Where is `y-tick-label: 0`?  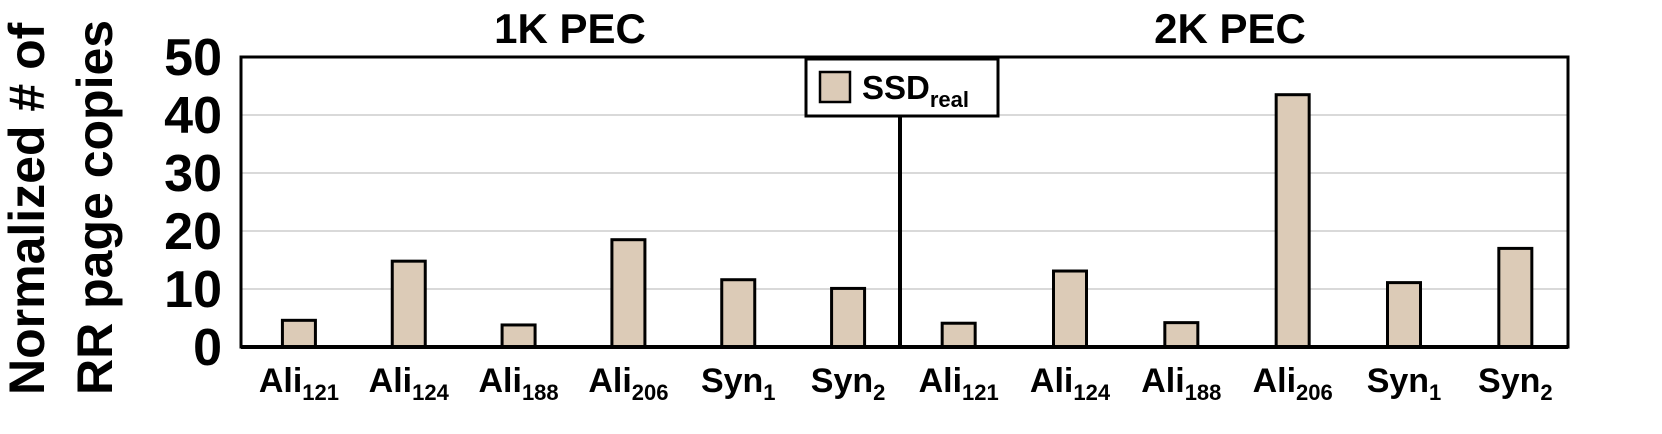 y-tick-label: 0 is located at coordinates (207, 348).